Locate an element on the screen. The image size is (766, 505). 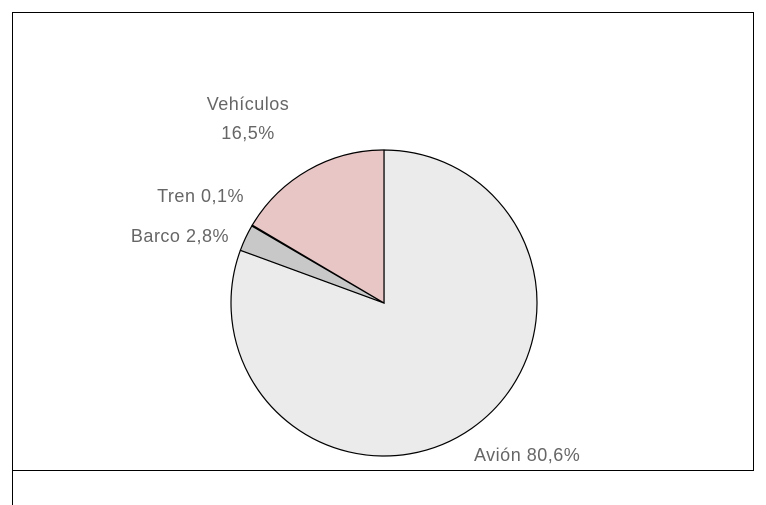
slice-label: Vehículos 16,5% is located at coordinates (248, 118).